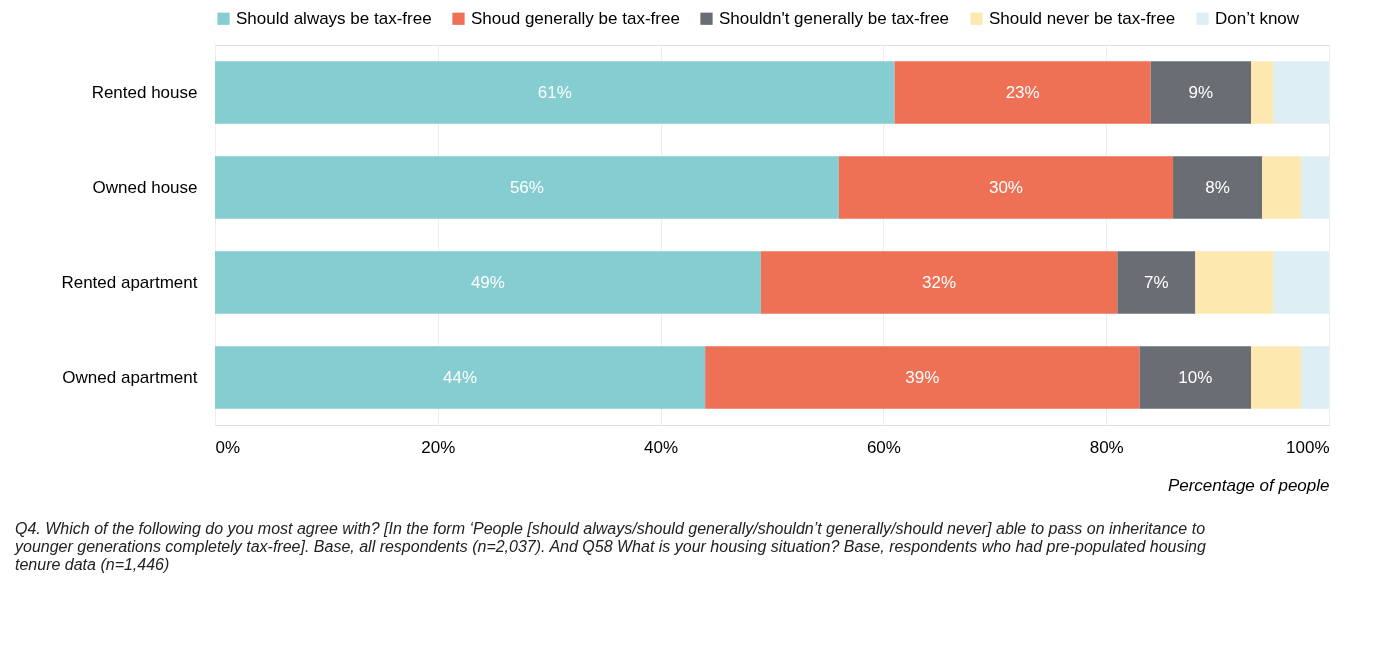 The width and height of the screenshot is (1391, 668). I want to click on x-tick-label: 40%, so click(661, 447).